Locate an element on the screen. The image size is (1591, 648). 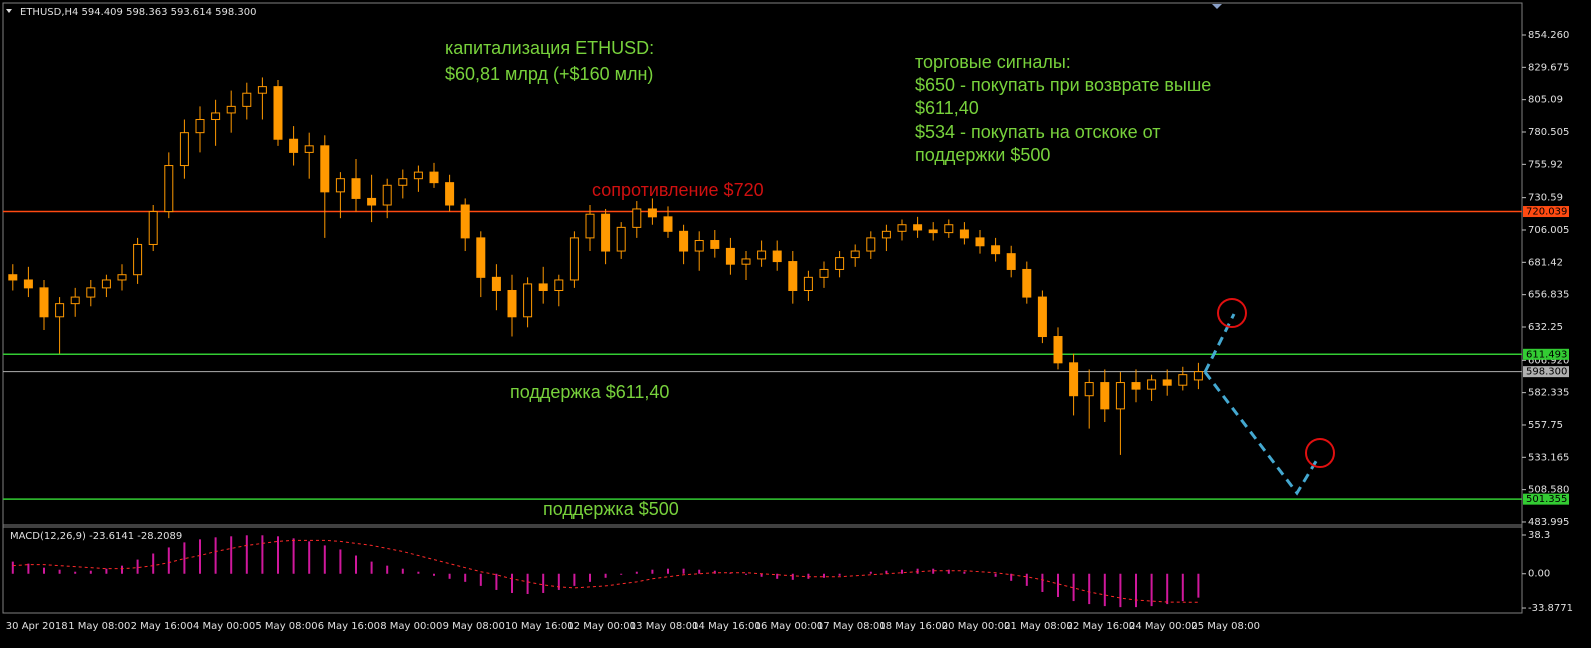
y-tick-label: 606.920 is located at coordinates (1548, 360).